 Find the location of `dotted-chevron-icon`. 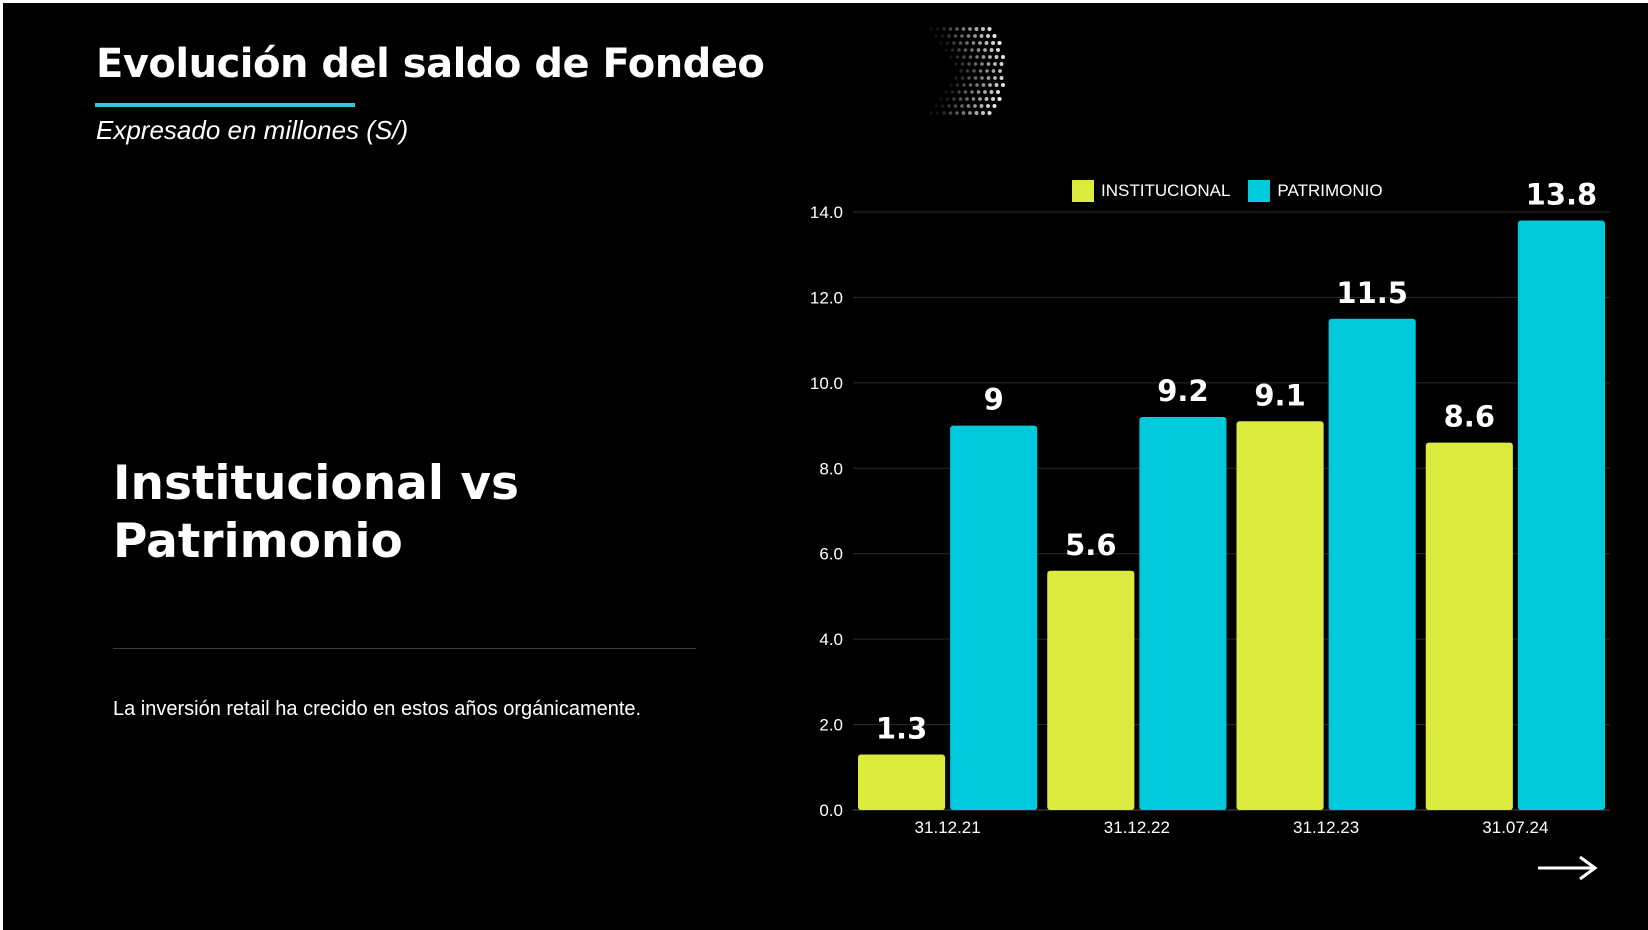

dotted-chevron-icon is located at coordinates (967, 71).